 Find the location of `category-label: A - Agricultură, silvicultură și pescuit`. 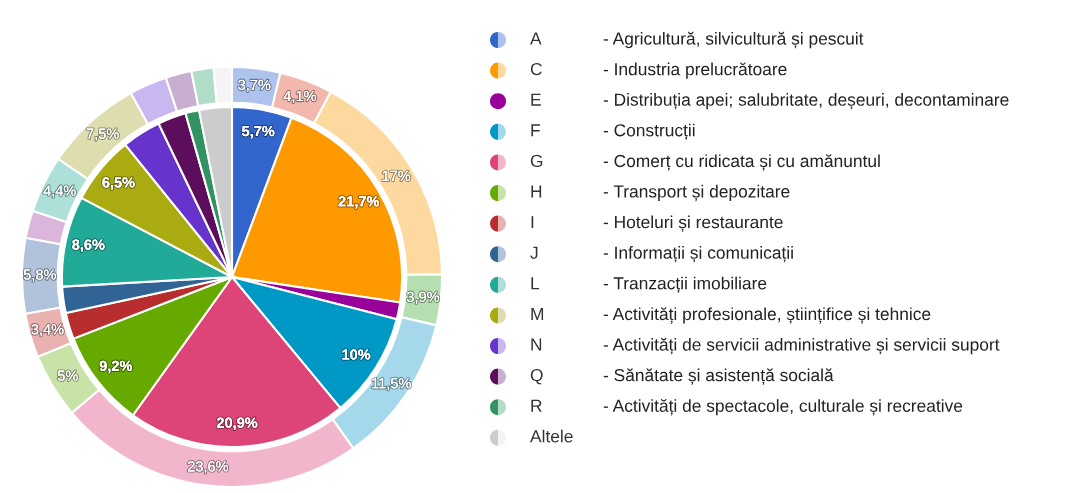

category-label: A - Agricultură, silvicultură și pescuit is located at coordinates (697, 40).